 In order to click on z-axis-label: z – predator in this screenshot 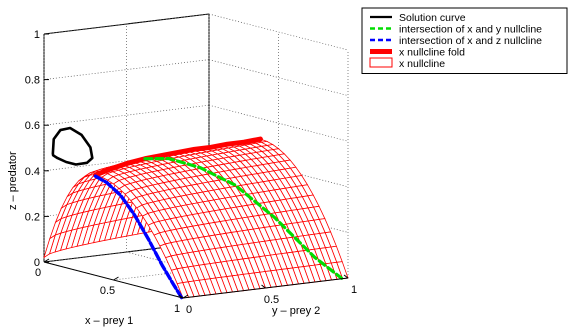, I will do `click(13, 180)`.